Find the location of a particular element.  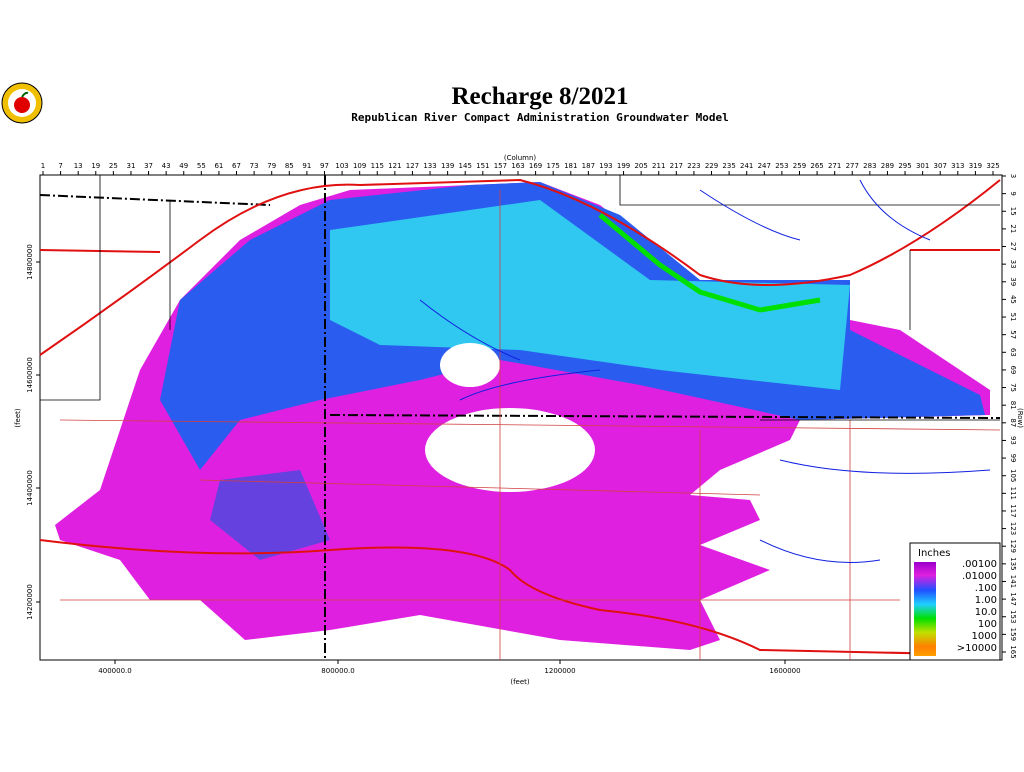

column-label: 253 is located at coordinates (781, 166).